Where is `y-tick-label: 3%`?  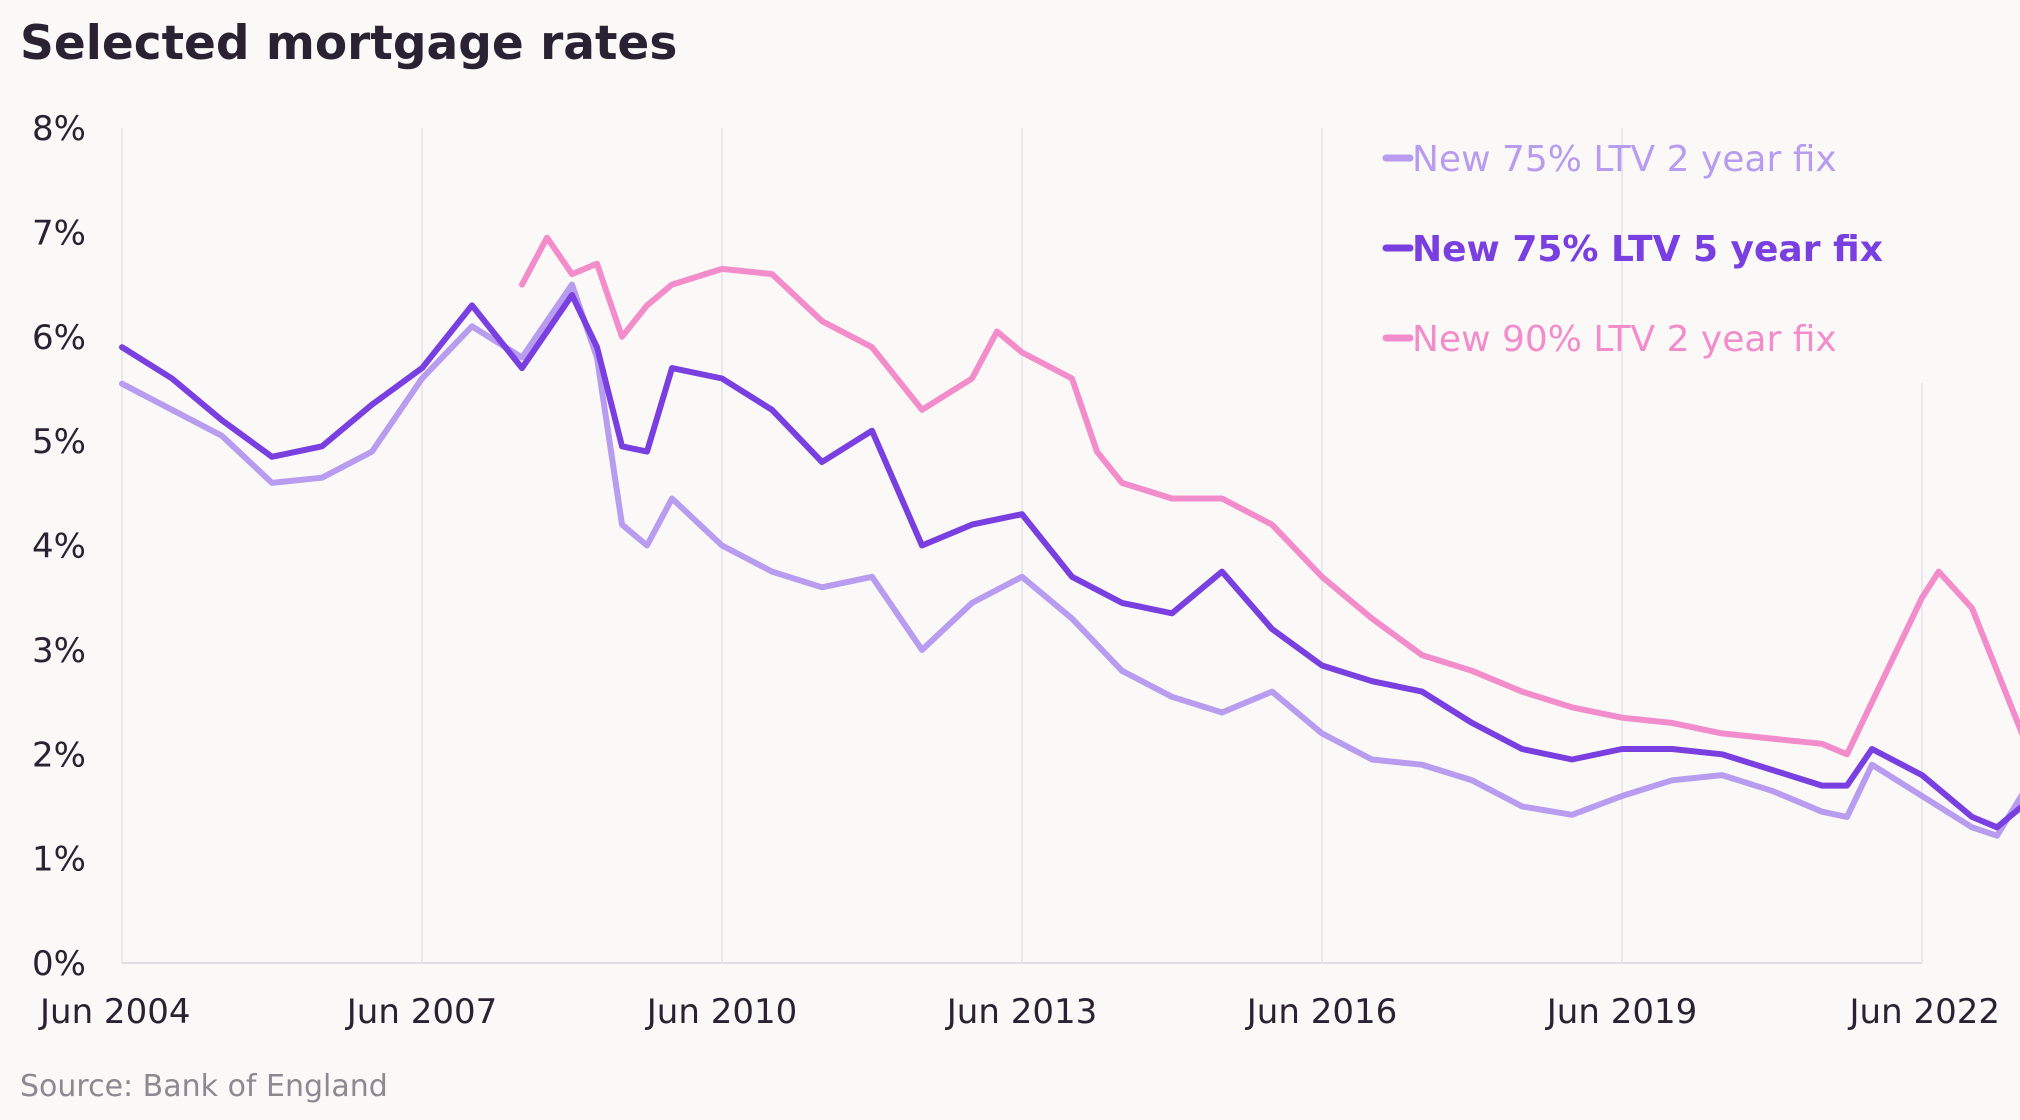 y-tick-label: 3% is located at coordinates (59, 651).